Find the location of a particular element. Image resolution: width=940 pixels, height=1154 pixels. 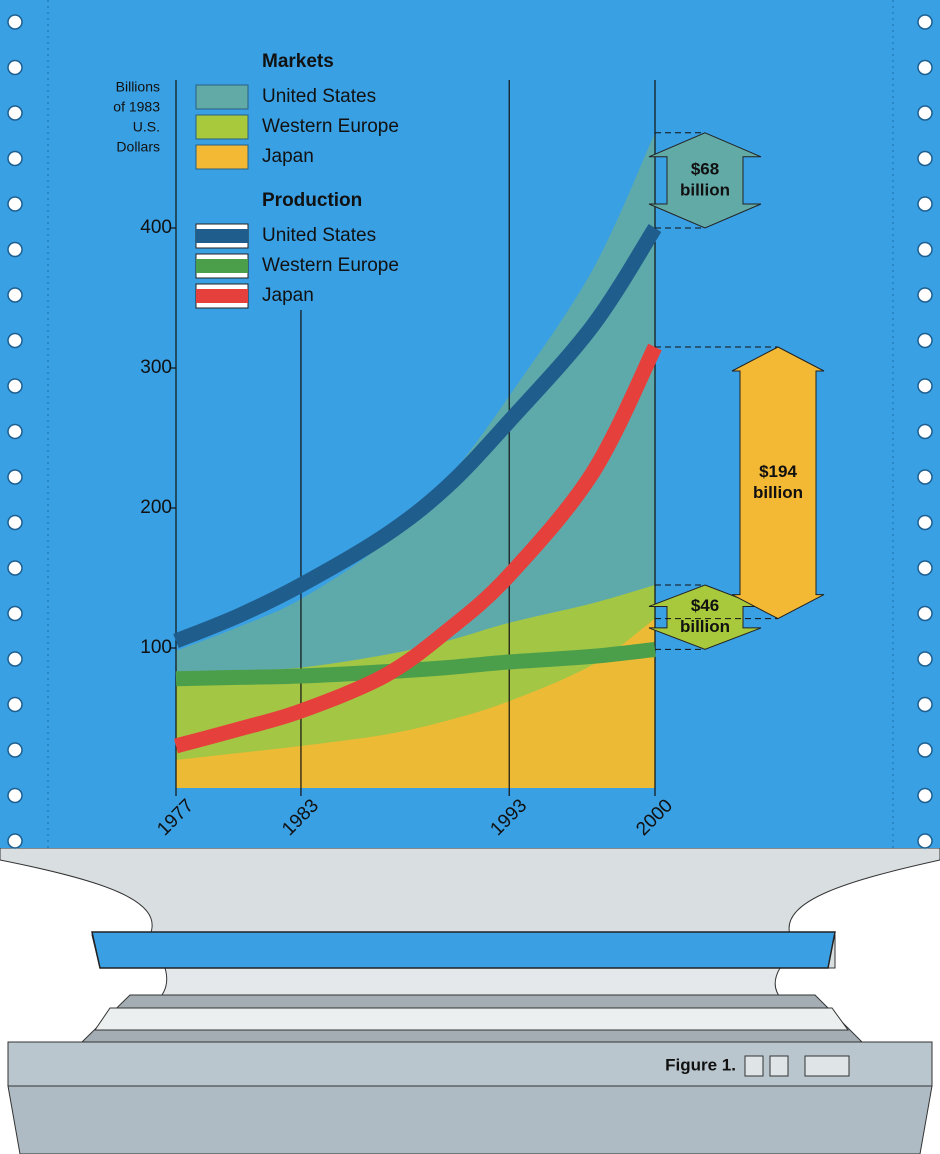

printer-slot is located at coordinates (471, 1019).